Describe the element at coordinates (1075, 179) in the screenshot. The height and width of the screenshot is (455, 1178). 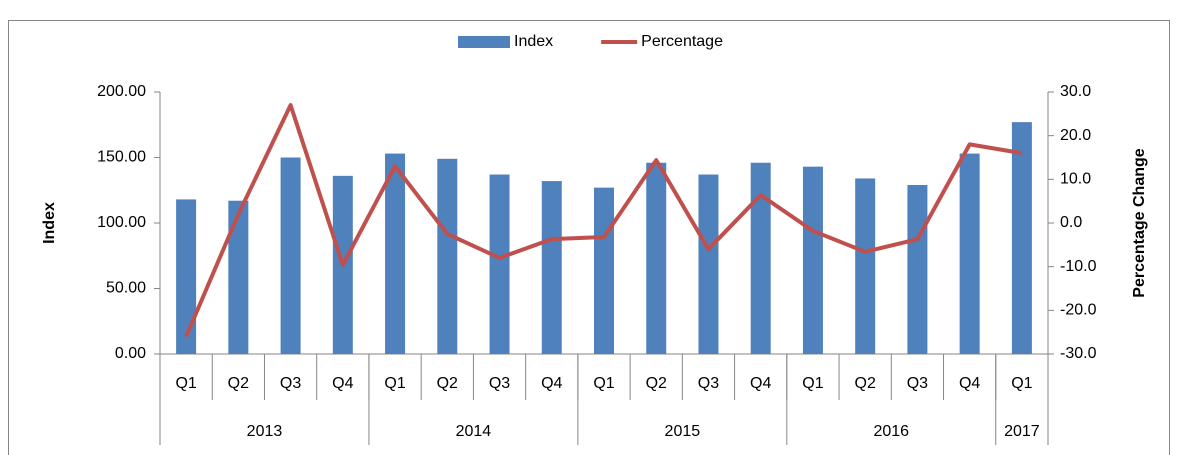
I see `y2-tick-label: 10.0` at that location.